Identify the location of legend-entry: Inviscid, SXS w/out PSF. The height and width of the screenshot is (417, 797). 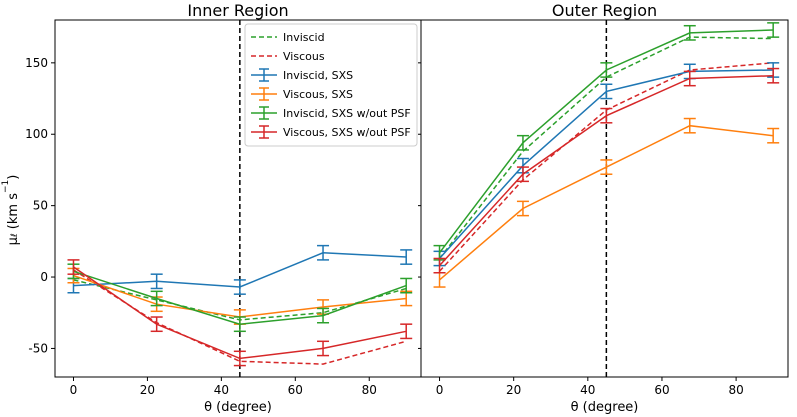
(331, 113).